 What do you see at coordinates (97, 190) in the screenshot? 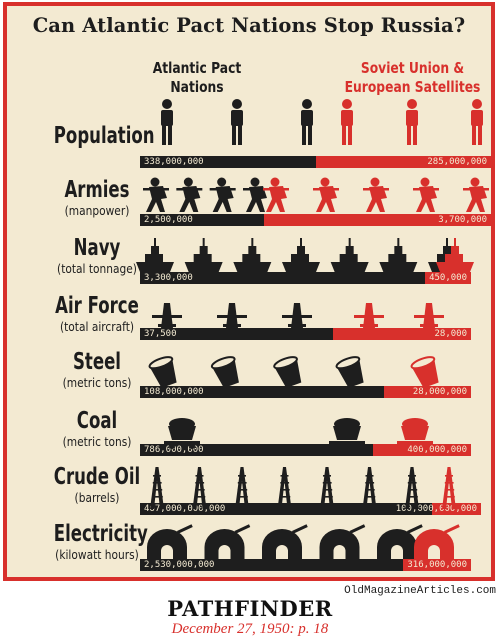
I see `category-name: Armies` at bounding box center [97, 190].